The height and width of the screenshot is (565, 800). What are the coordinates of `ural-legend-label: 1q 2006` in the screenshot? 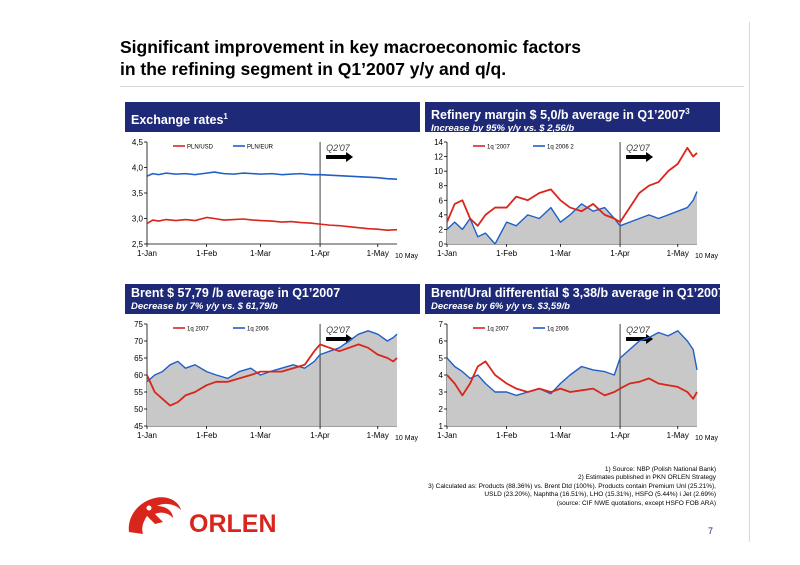 It's located at (558, 330).